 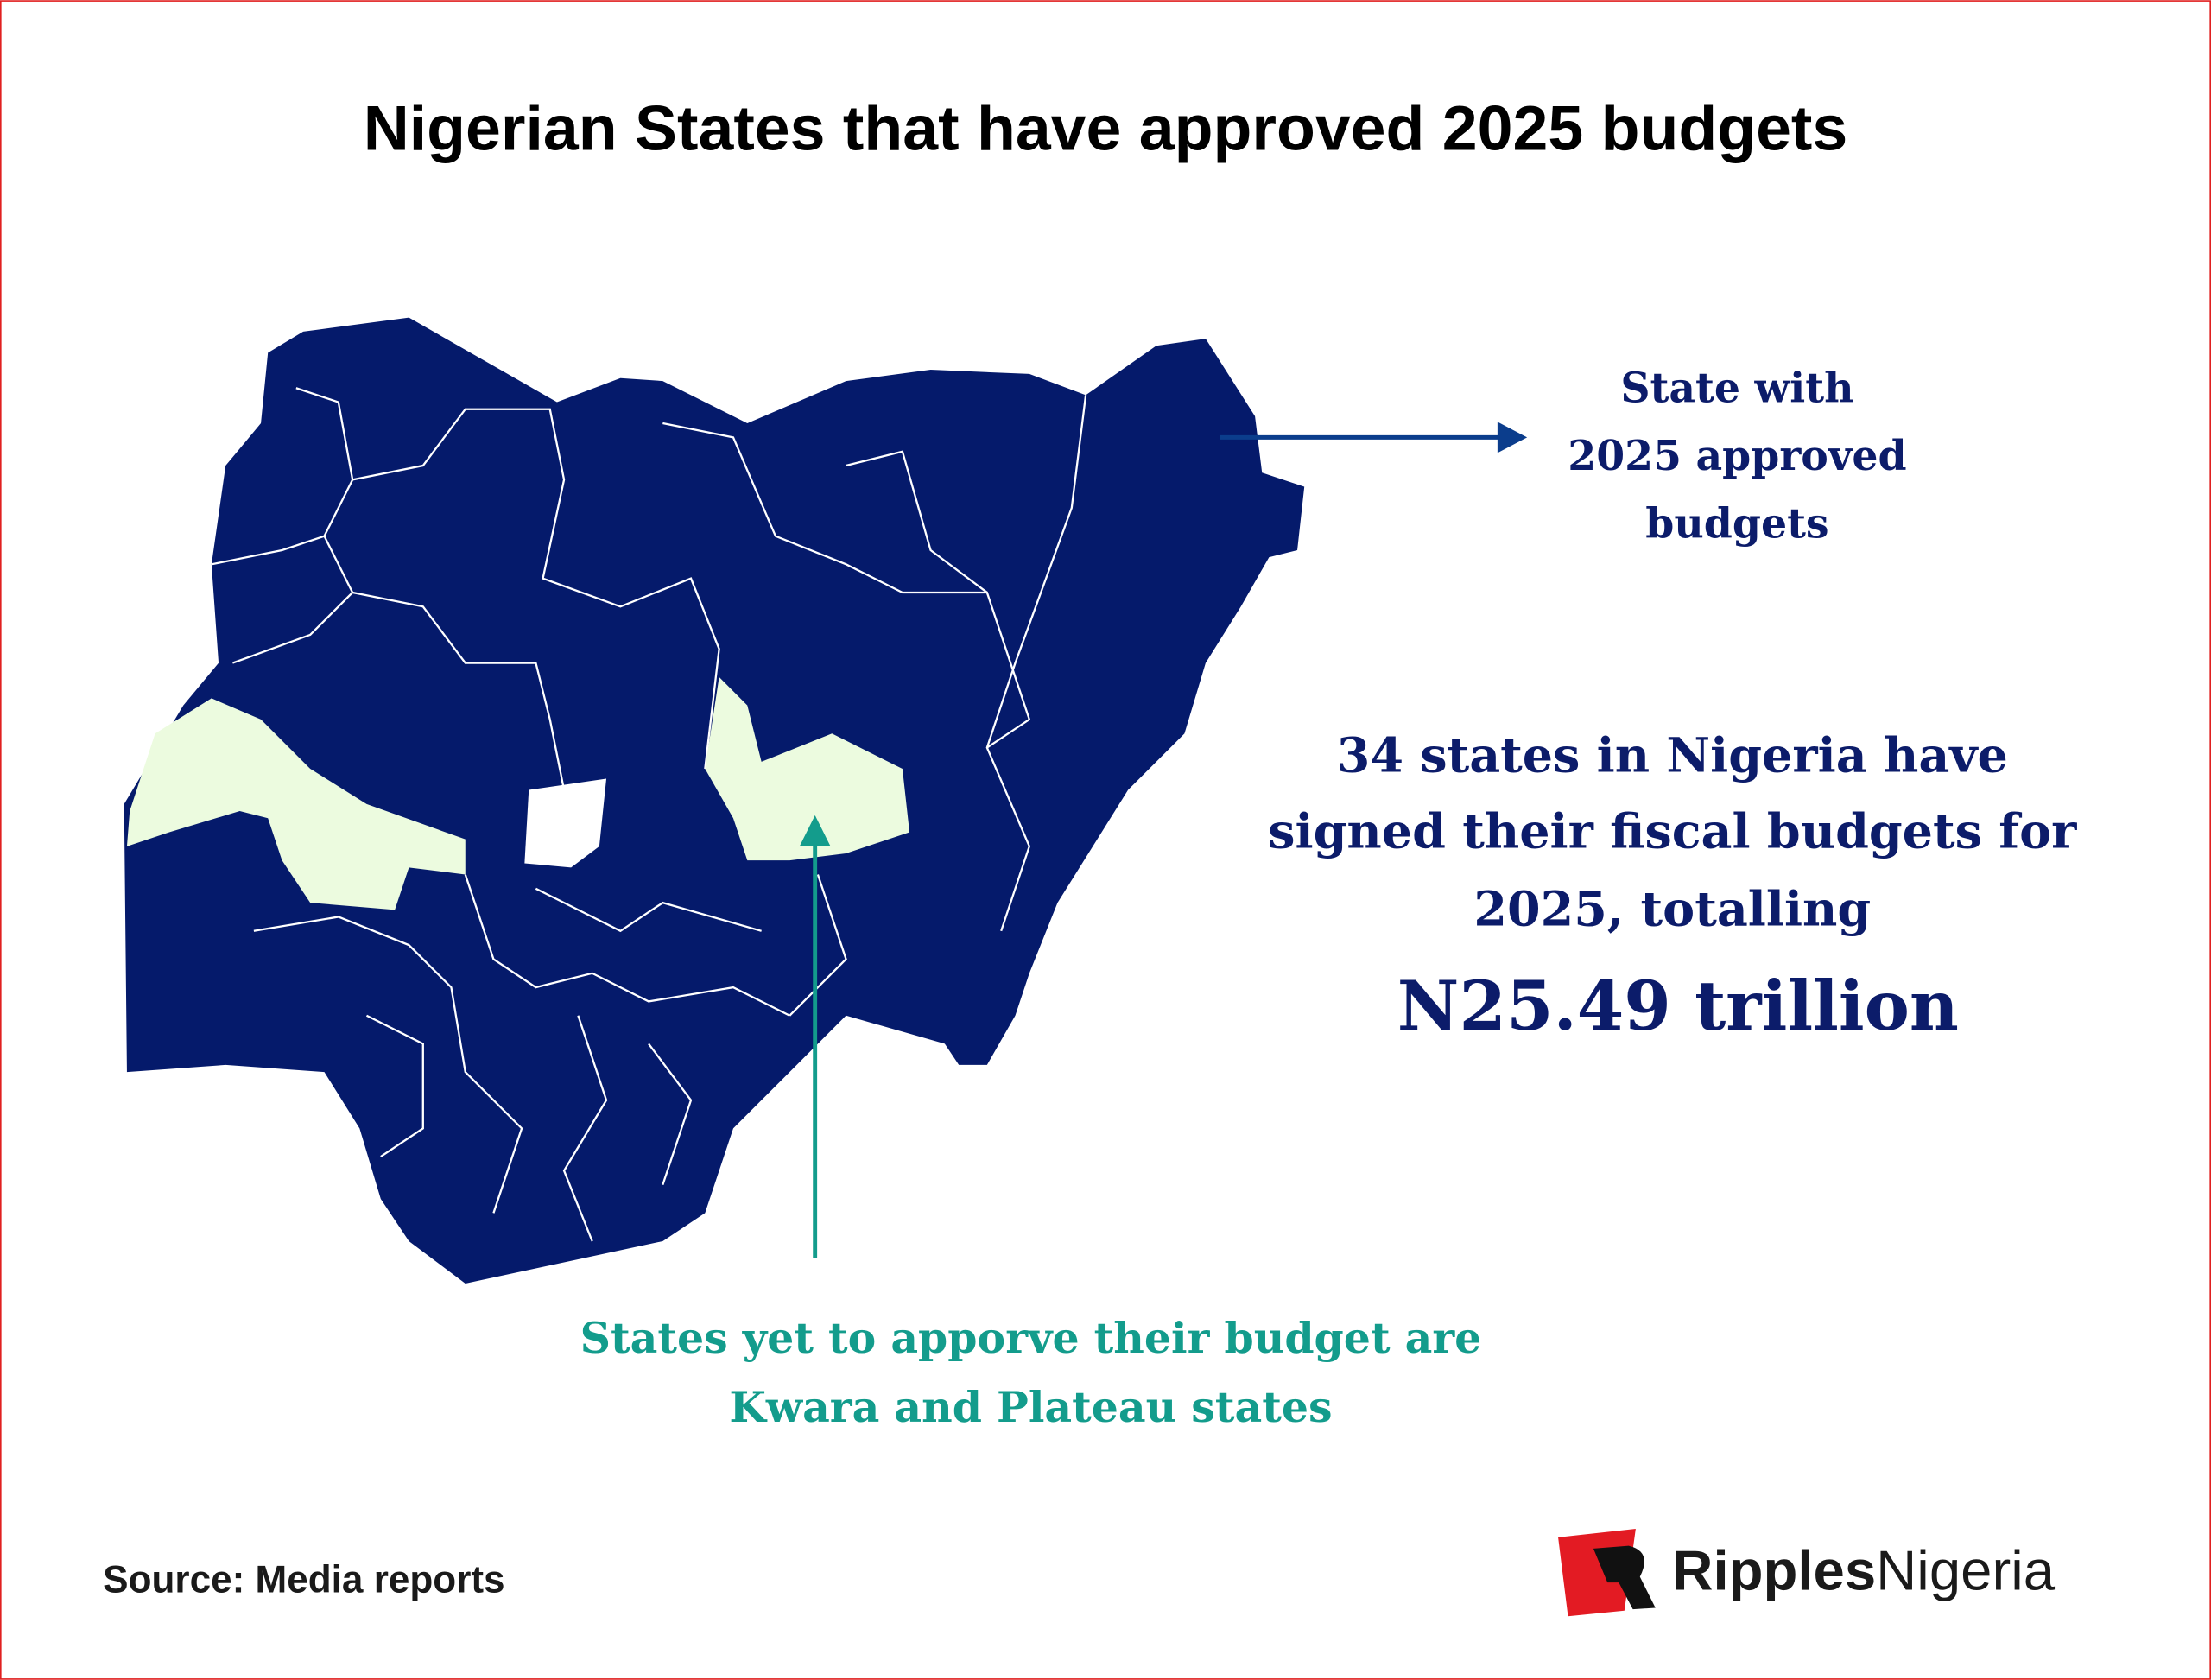 What do you see at coordinates (815, 1036) in the screenshot?
I see `note-arrow` at bounding box center [815, 1036].